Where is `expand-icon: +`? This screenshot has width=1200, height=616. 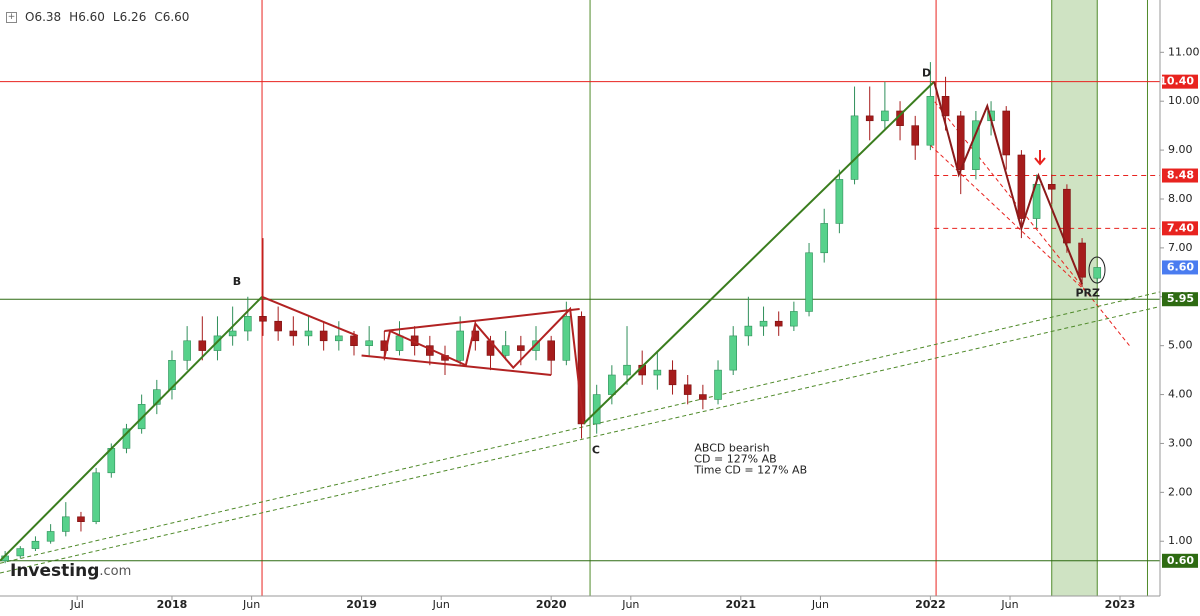
expand-icon: + is located at coordinates (11, 17).